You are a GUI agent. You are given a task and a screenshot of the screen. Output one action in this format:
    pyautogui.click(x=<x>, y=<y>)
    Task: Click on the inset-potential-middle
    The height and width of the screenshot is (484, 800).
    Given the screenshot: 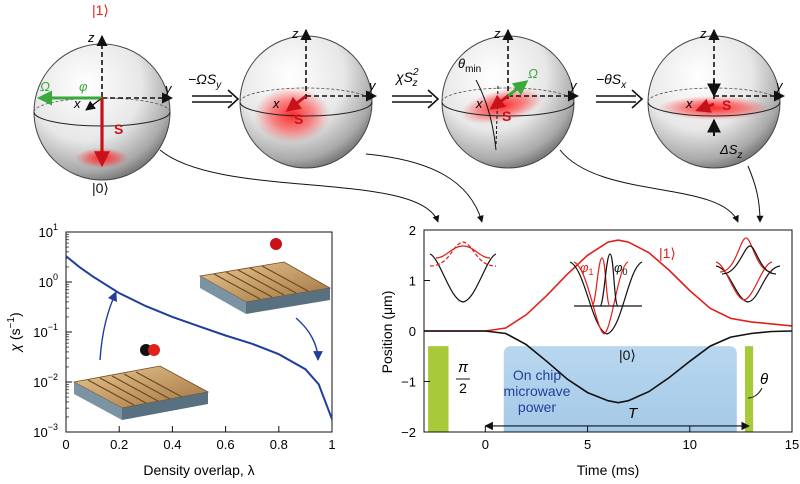 What is the action you would take?
    pyautogui.click(x=606, y=294)
    